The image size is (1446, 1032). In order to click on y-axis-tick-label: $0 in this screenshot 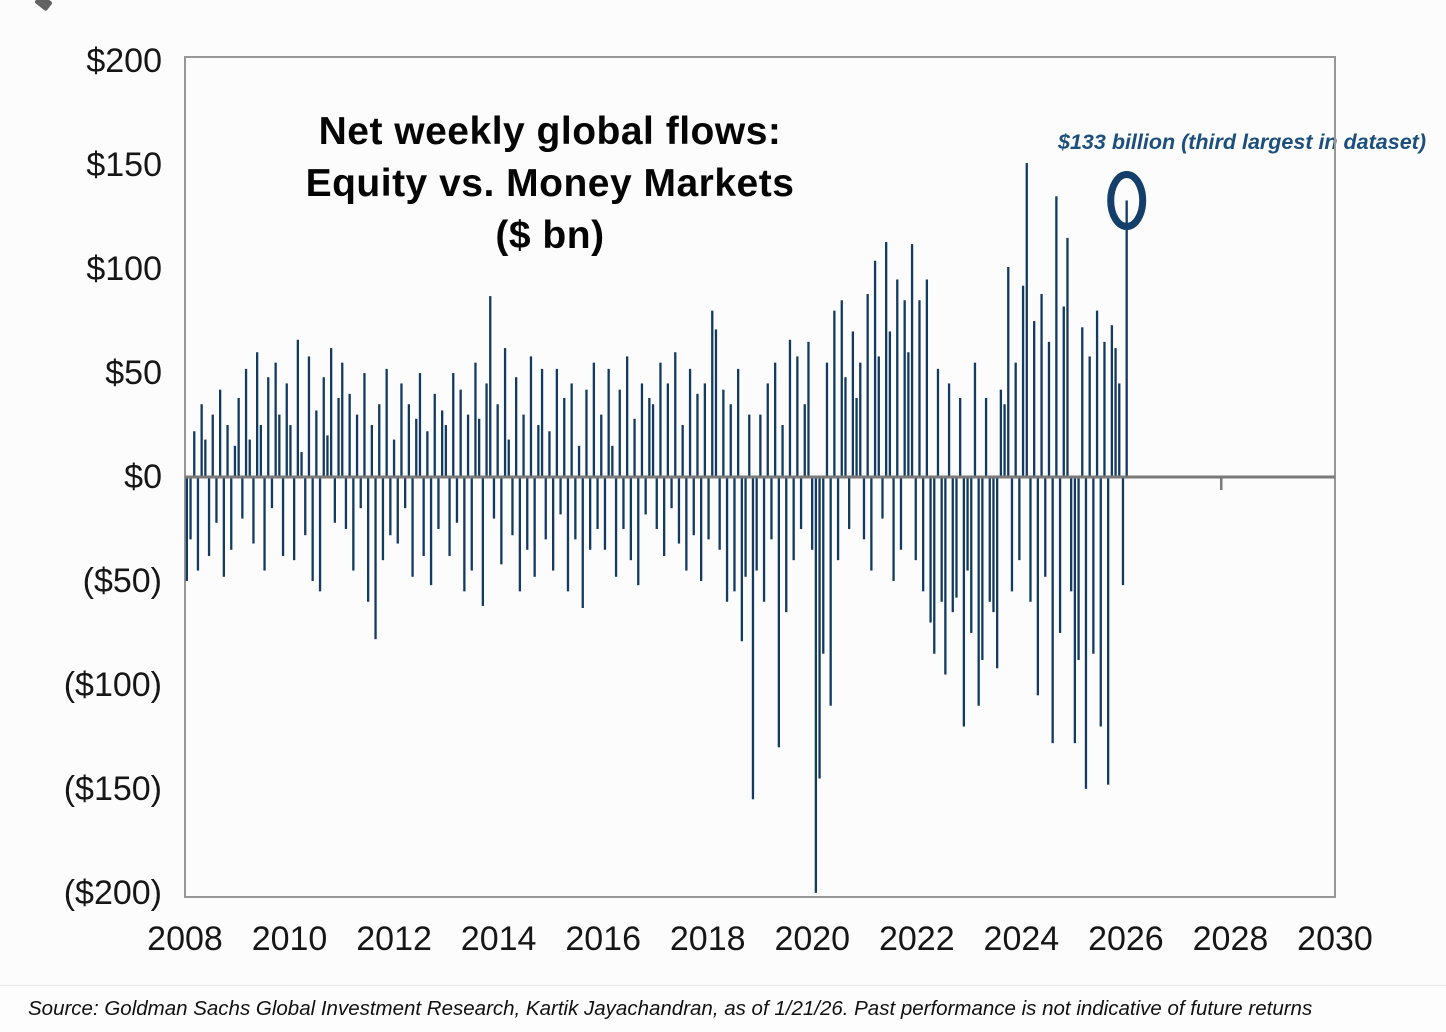, I will do `click(143, 477)`.